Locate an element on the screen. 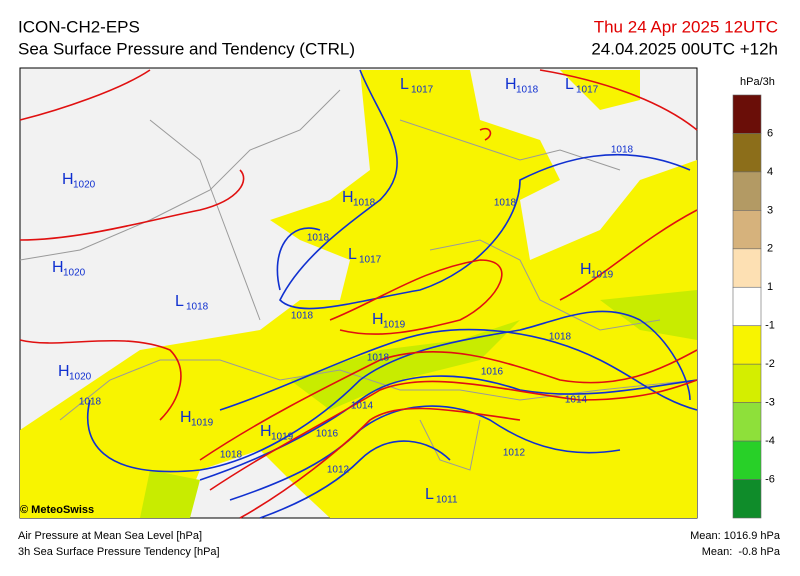 Image resolution: width=800 pixels, height=576 pixels. valid-time: Thu 24 Apr 2025 12UTC is located at coordinates (686, 26).